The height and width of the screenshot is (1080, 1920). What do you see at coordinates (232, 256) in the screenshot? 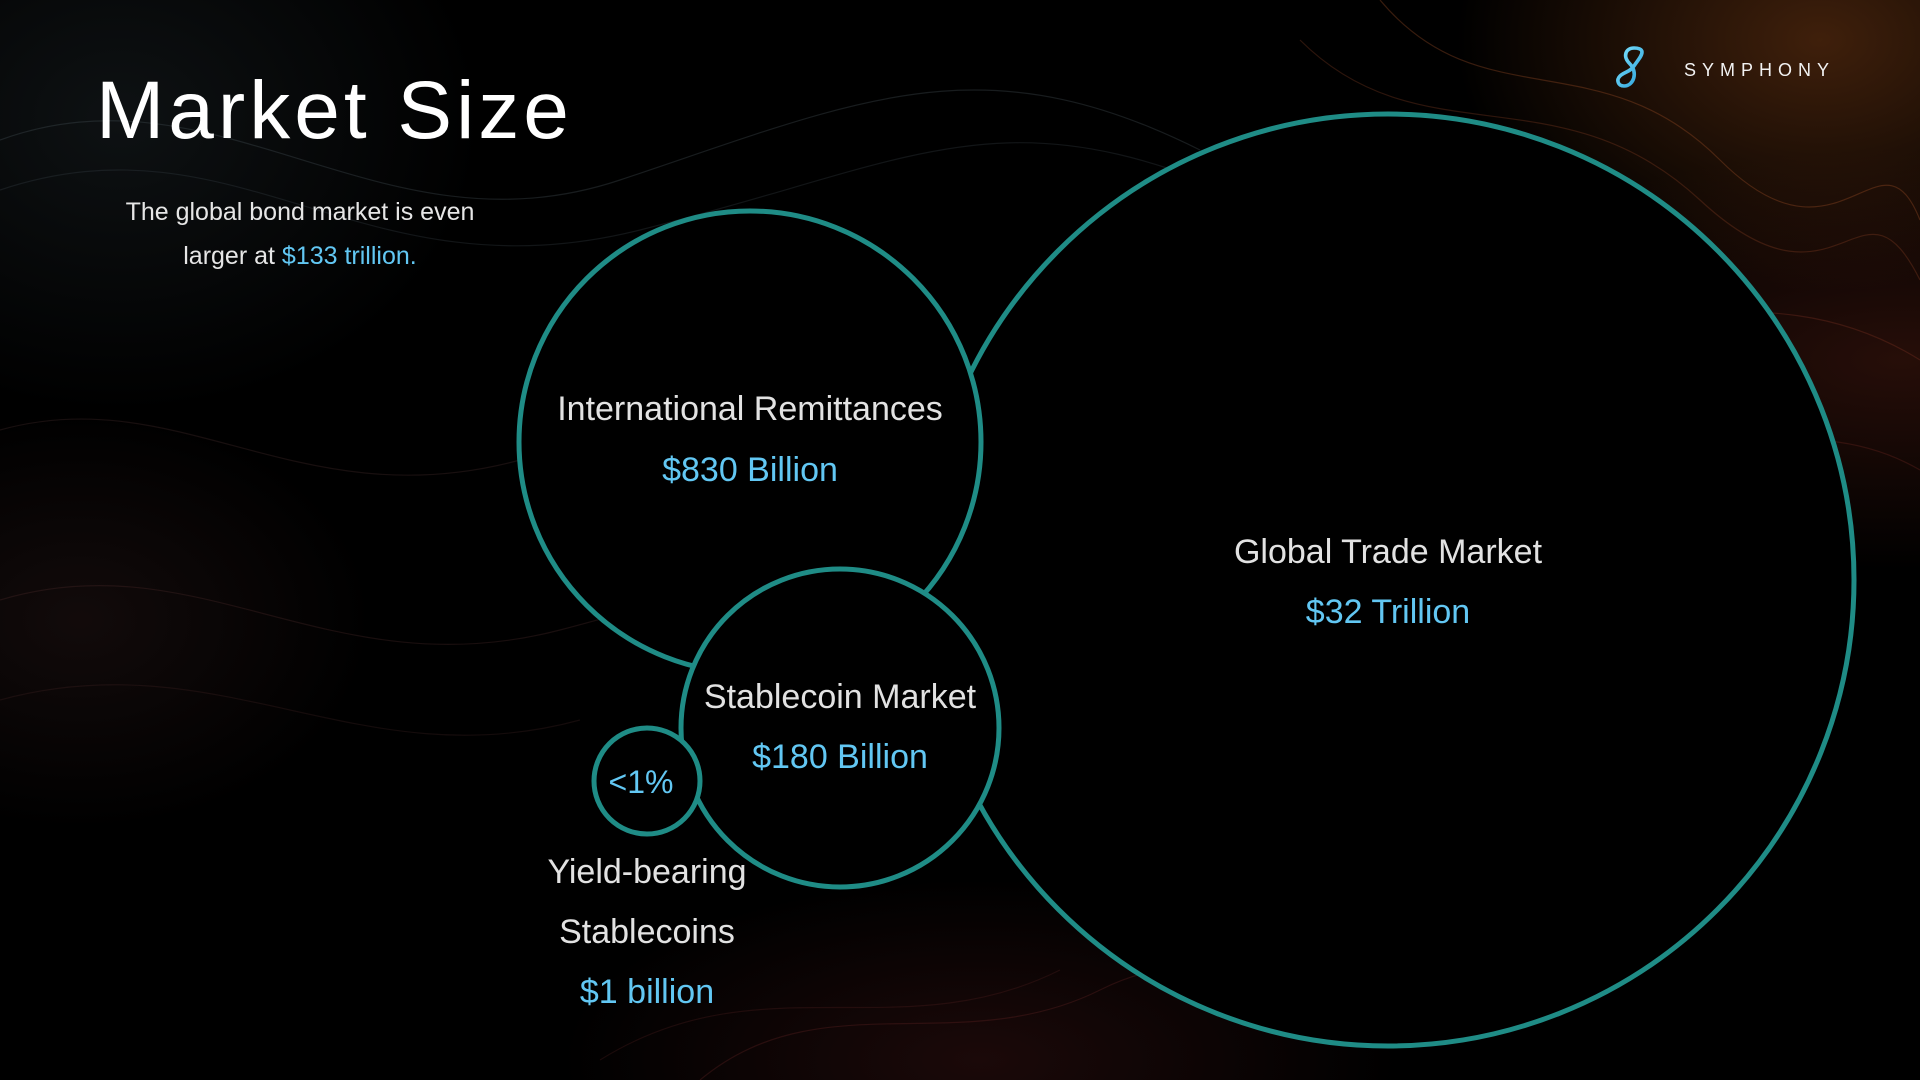
I see `subtitle-line-2-prefix: larger at` at bounding box center [232, 256].